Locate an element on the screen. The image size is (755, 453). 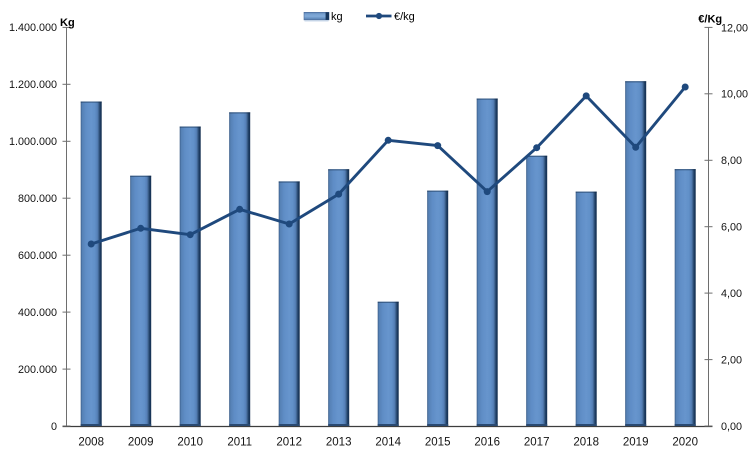
svg-text: 2013 is located at coordinates (339, 442).